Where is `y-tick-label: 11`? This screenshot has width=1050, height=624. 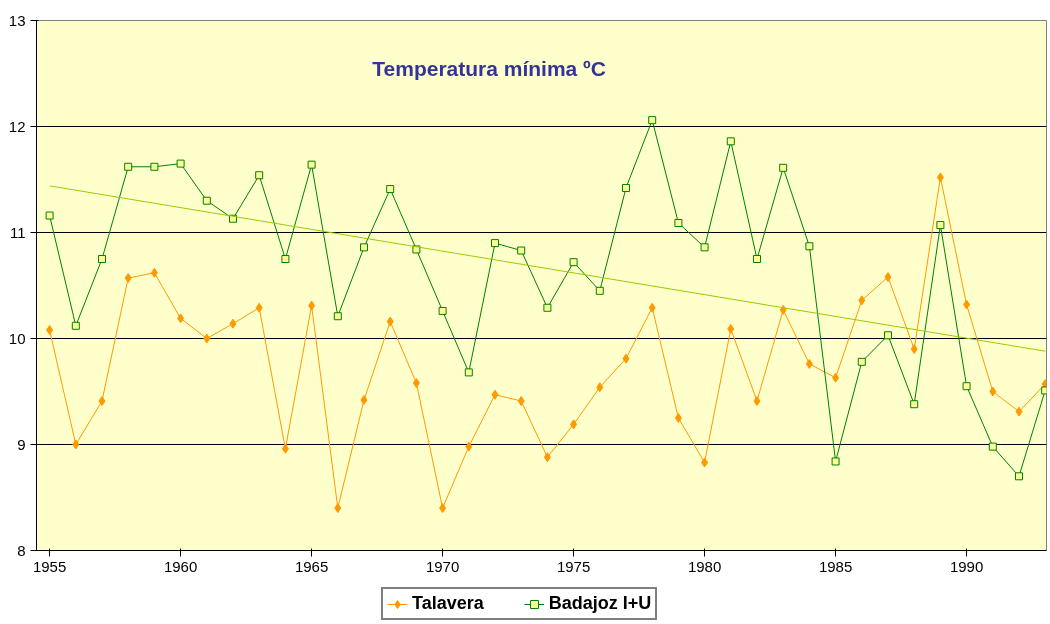 y-tick-label: 11 is located at coordinates (17, 232).